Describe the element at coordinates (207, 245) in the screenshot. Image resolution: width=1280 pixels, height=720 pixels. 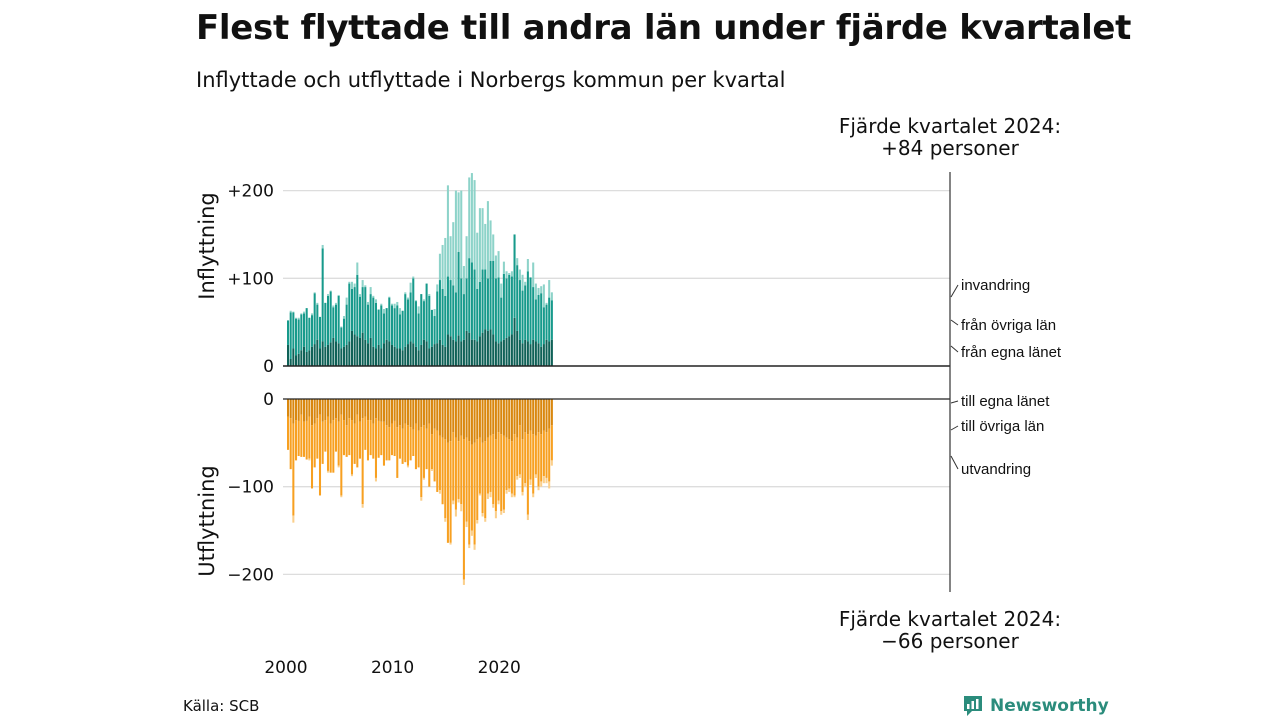
I see `y-axis-label-inflyttning: Inflyttning` at that location.